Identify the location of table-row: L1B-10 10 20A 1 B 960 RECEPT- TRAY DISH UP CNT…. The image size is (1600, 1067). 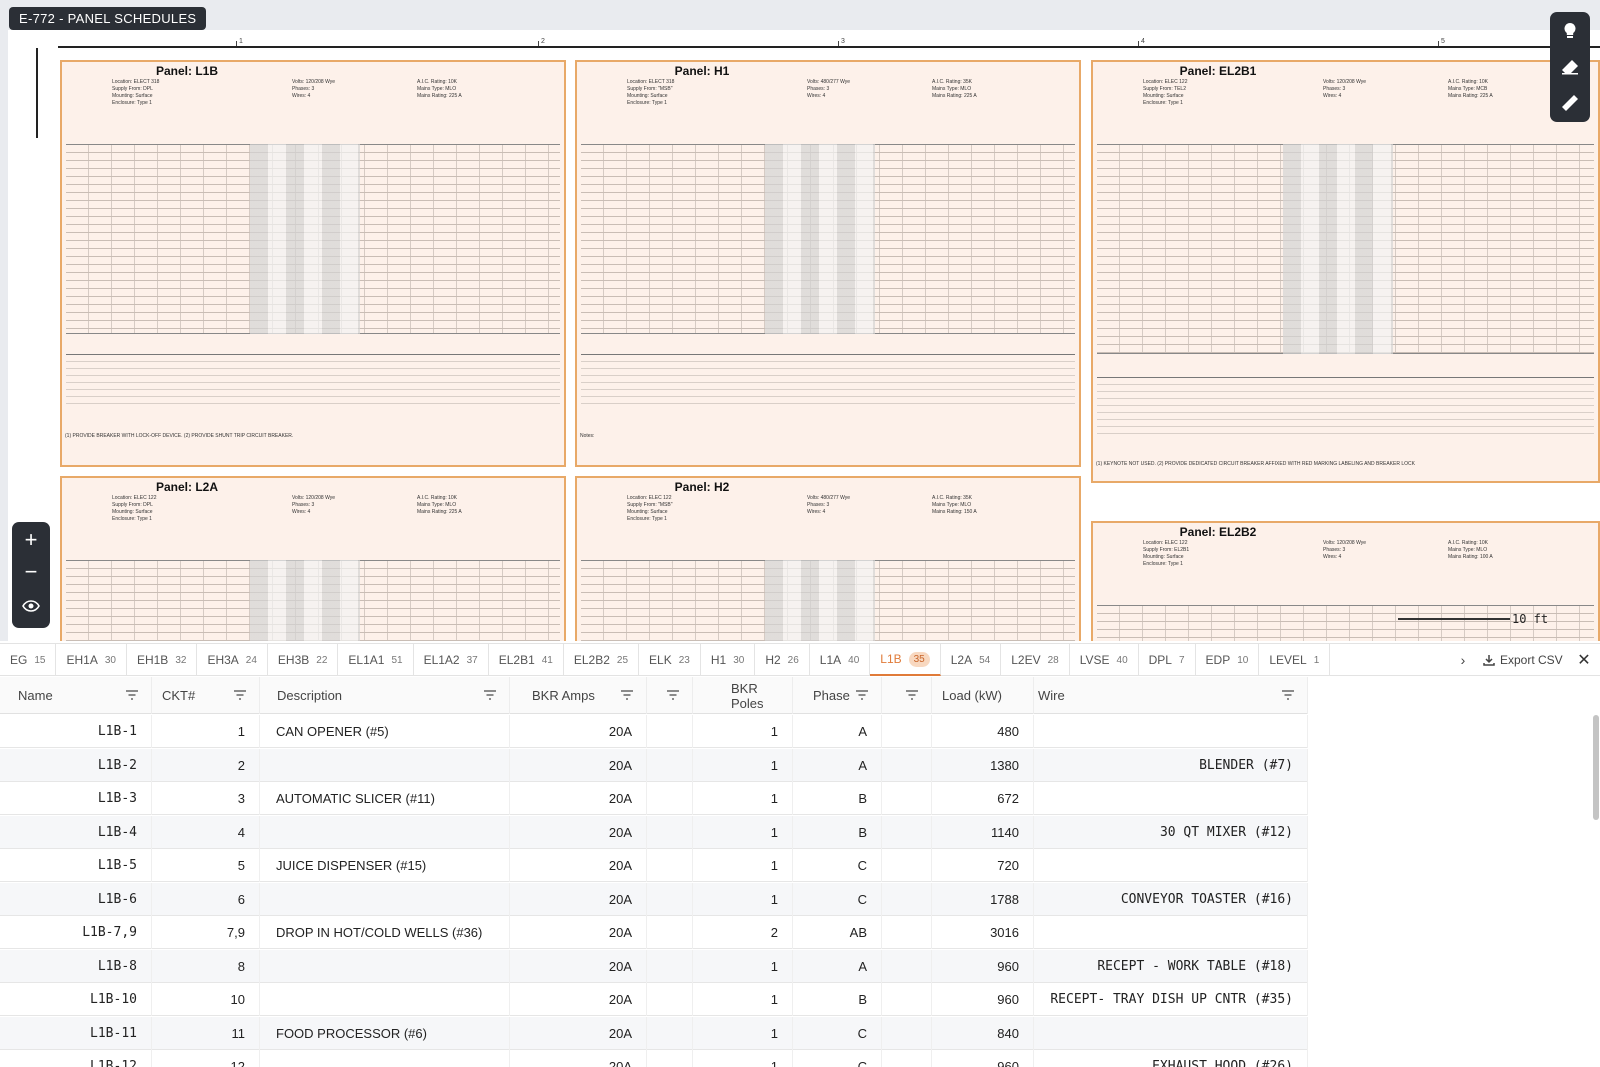
(654, 999).